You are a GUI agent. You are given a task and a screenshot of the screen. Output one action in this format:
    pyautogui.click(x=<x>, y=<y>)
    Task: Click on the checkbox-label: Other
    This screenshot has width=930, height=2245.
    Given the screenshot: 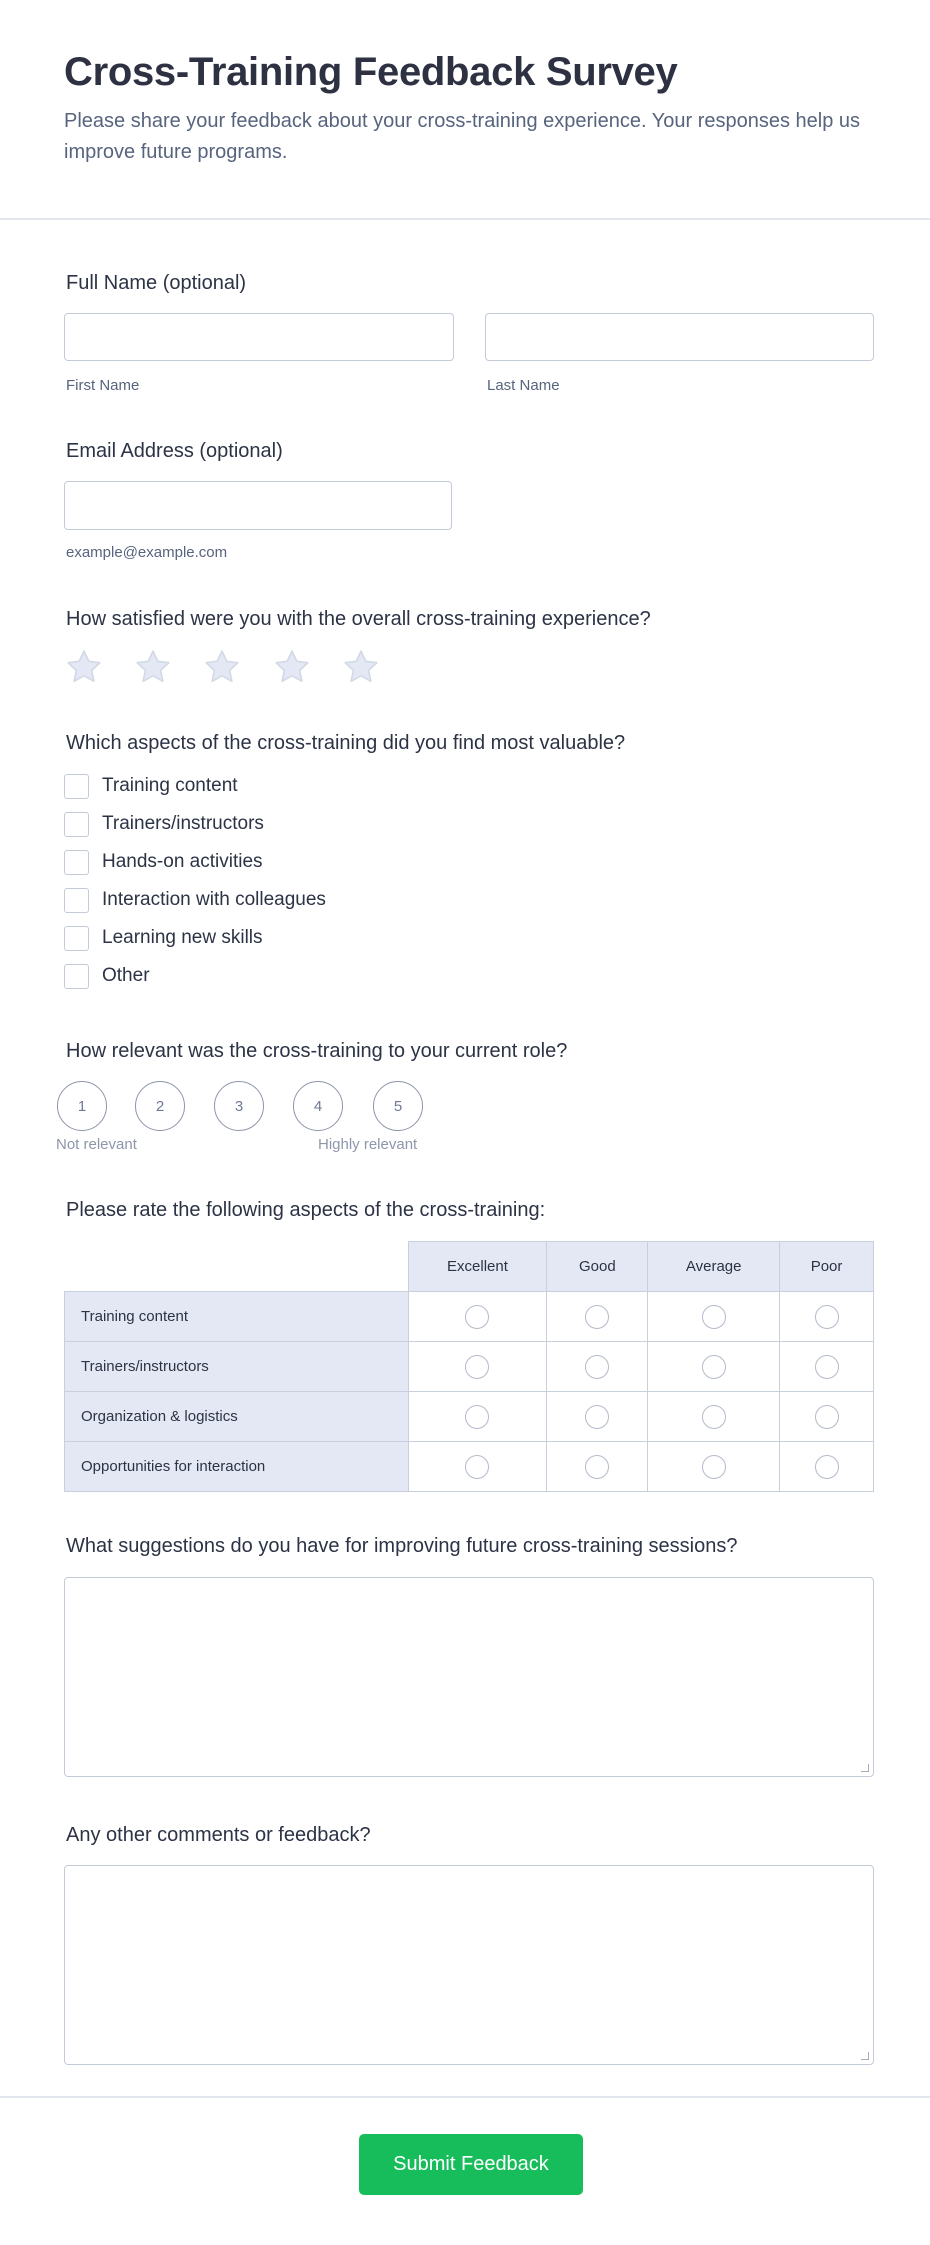 What is the action you would take?
    pyautogui.click(x=126, y=975)
    